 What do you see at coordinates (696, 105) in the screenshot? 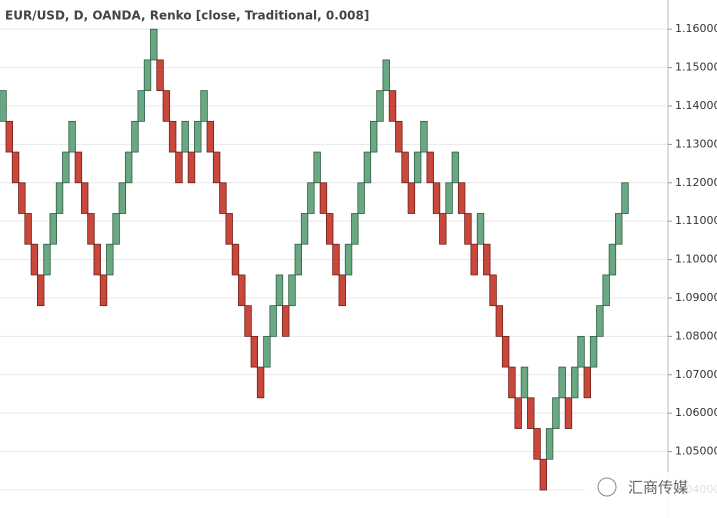
I see `y-tick-label: 1.14000` at bounding box center [696, 105].